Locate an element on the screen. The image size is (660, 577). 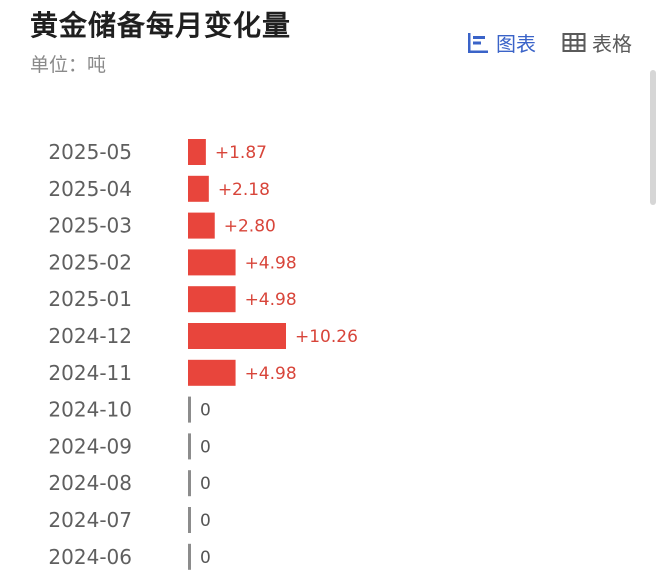
chart-title: 黄金储备每月变化量 is located at coordinates (161, 25).